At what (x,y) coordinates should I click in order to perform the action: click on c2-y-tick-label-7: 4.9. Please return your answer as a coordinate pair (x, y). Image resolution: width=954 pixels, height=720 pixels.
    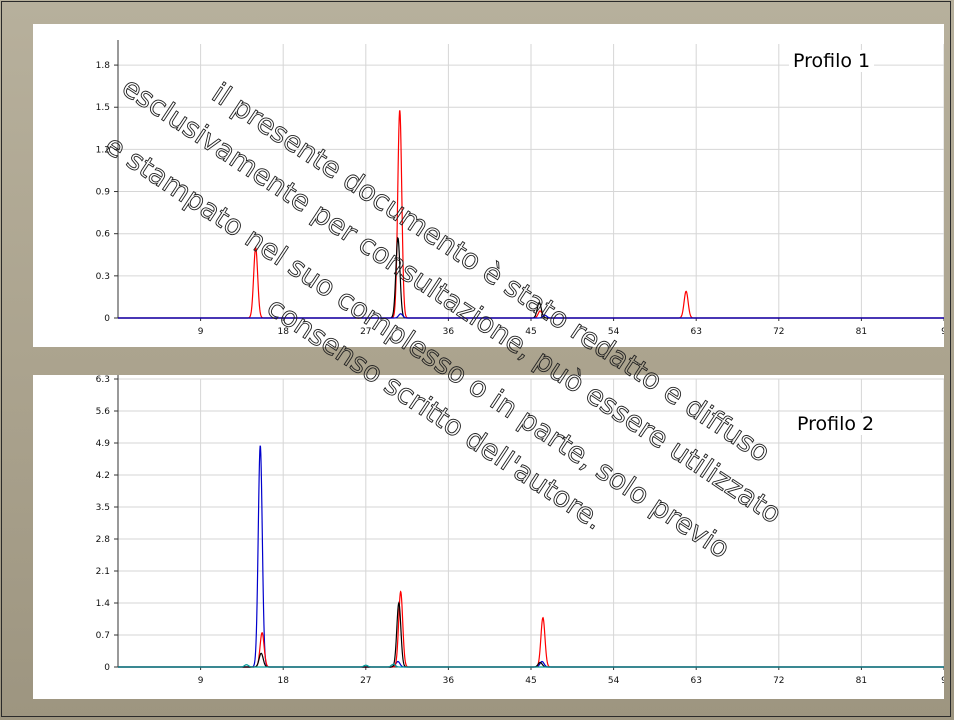
    Looking at the image, I should click on (103, 444).